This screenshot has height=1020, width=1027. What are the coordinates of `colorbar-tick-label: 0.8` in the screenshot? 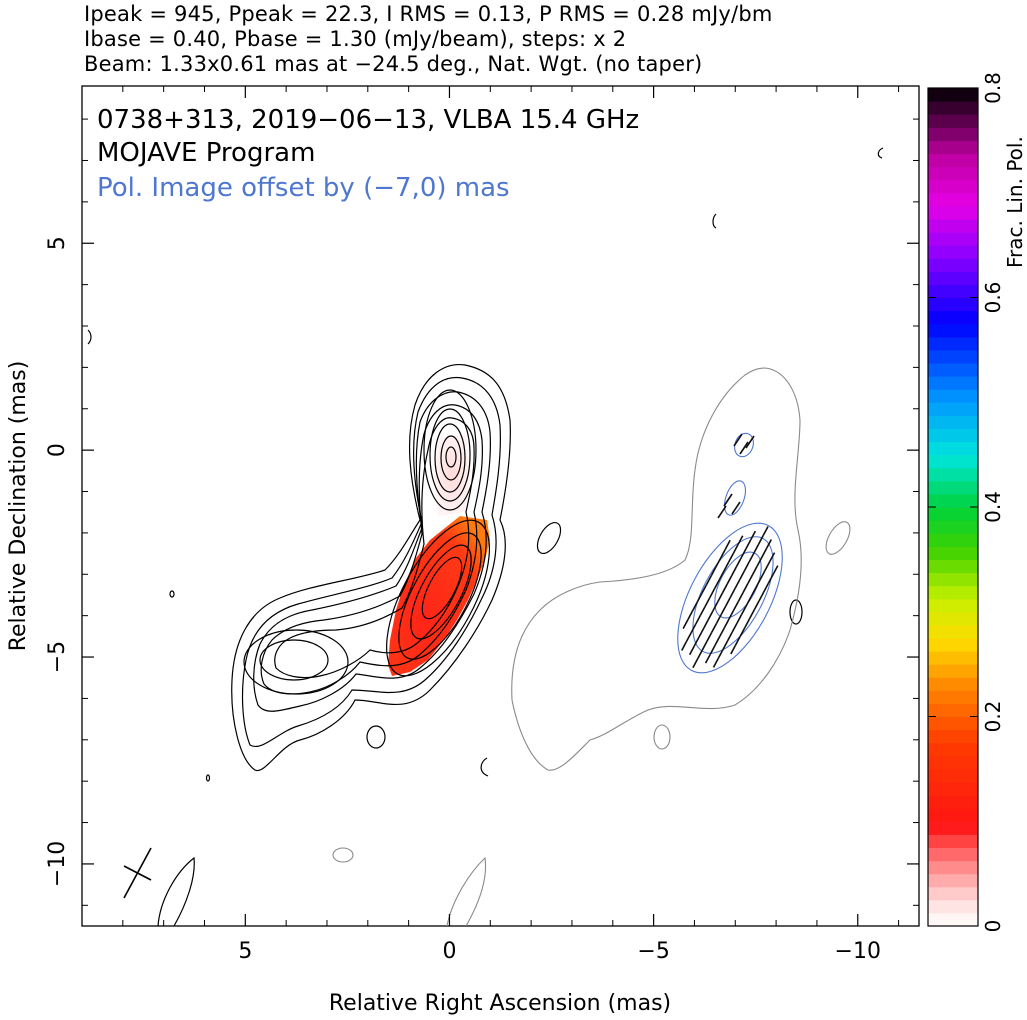 It's located at (993, 88).